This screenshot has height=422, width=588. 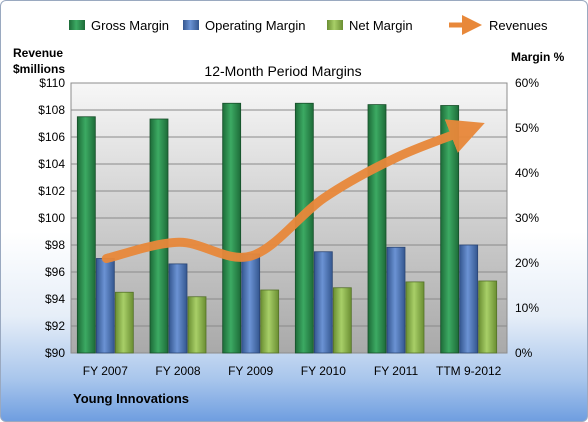 What do you see at coordinates (518, 25) in the screenshot?
I see `legend-label-revenues: Revenues` at bounding box center [518, 25].